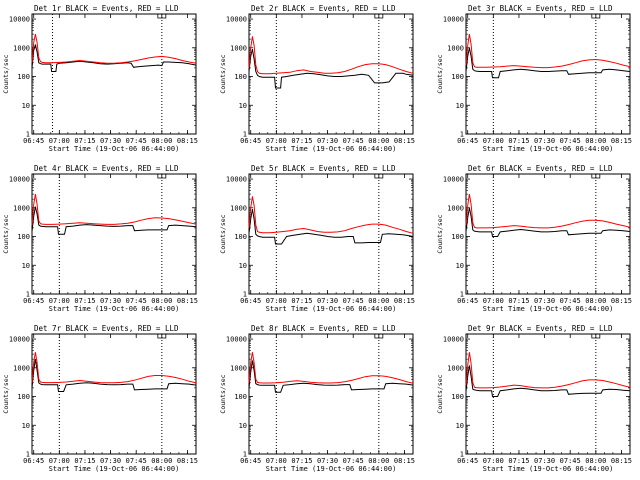  What do you see at coordinates (540, 328) in the screenshot?
I see `panel-title: Det 9r BLACK = Events, RED = LLD` at bounding box center [540, 328].